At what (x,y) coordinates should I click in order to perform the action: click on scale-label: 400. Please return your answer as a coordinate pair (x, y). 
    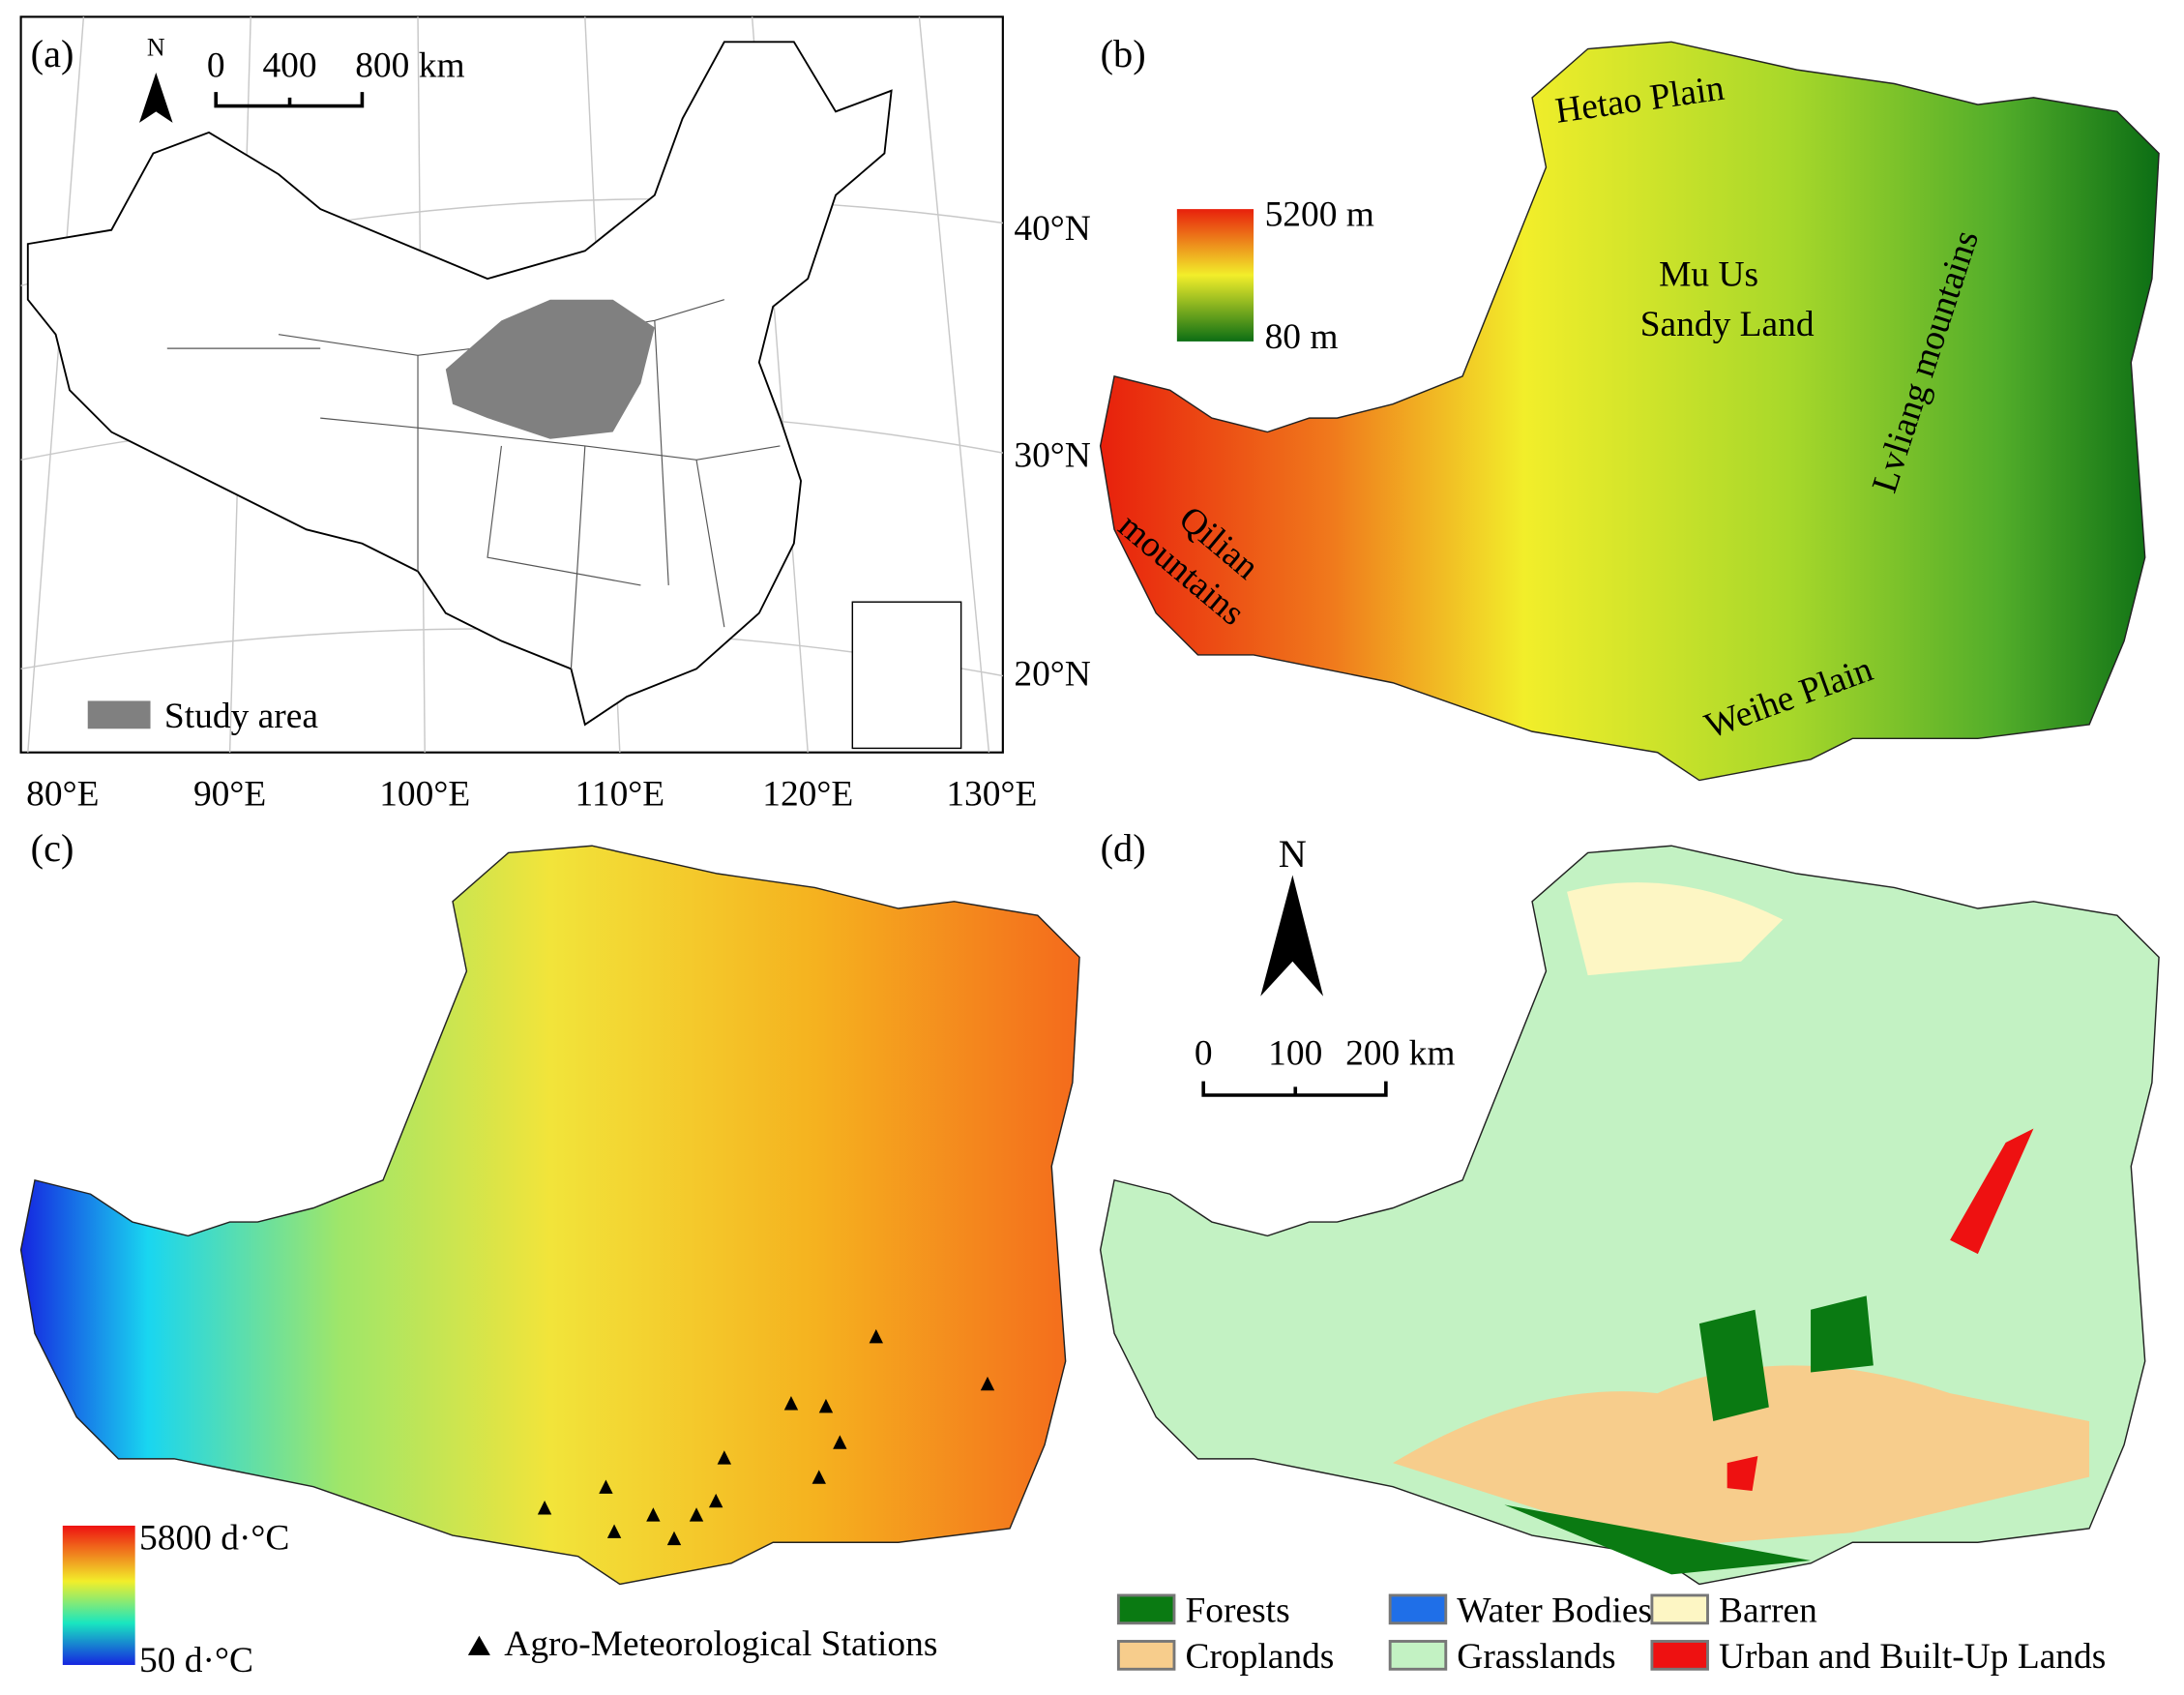
    Looking at the image, I should click on (289, 65).